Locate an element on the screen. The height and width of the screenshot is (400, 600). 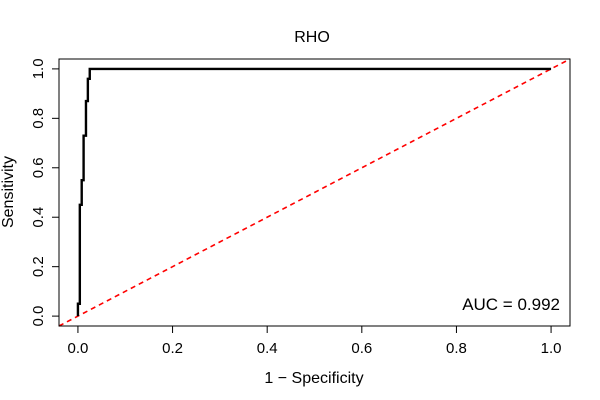
y-tick-label: 0.2 is located at coordinates (38, 266).